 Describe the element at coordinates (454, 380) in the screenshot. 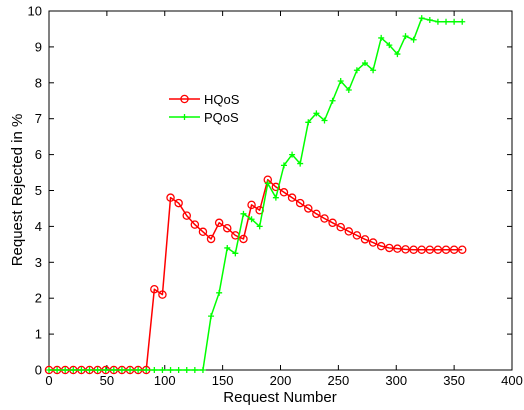

I see `x-tick-label: 350` at that location.